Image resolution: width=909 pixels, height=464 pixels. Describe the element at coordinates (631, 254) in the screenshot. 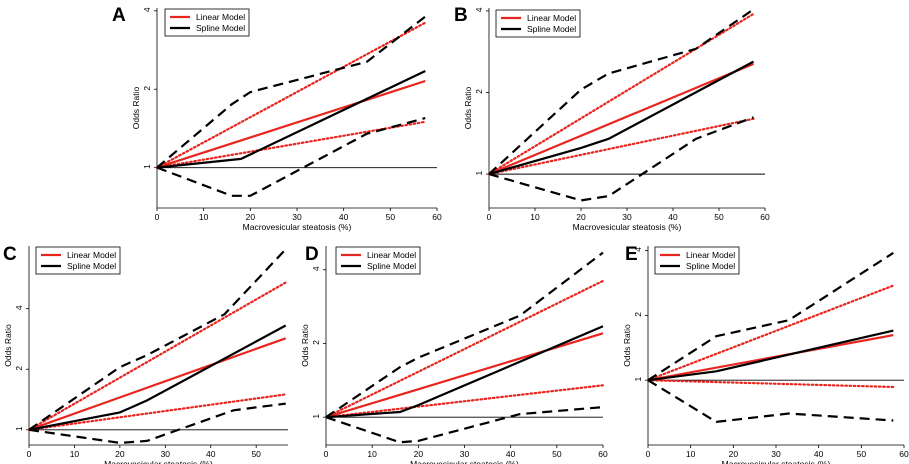

I see `panel-letter: E` at that location.